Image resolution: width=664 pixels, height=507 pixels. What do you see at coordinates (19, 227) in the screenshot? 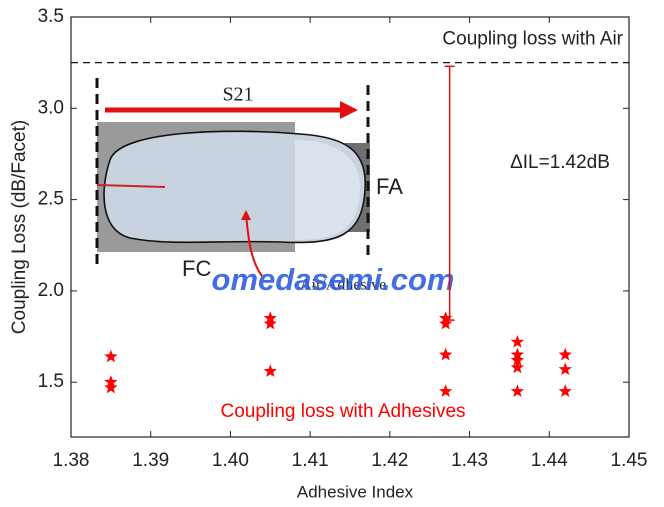
I see `y-axis-label: Coupling Loss (dB/Facet)` at bounding box center [19, 227].